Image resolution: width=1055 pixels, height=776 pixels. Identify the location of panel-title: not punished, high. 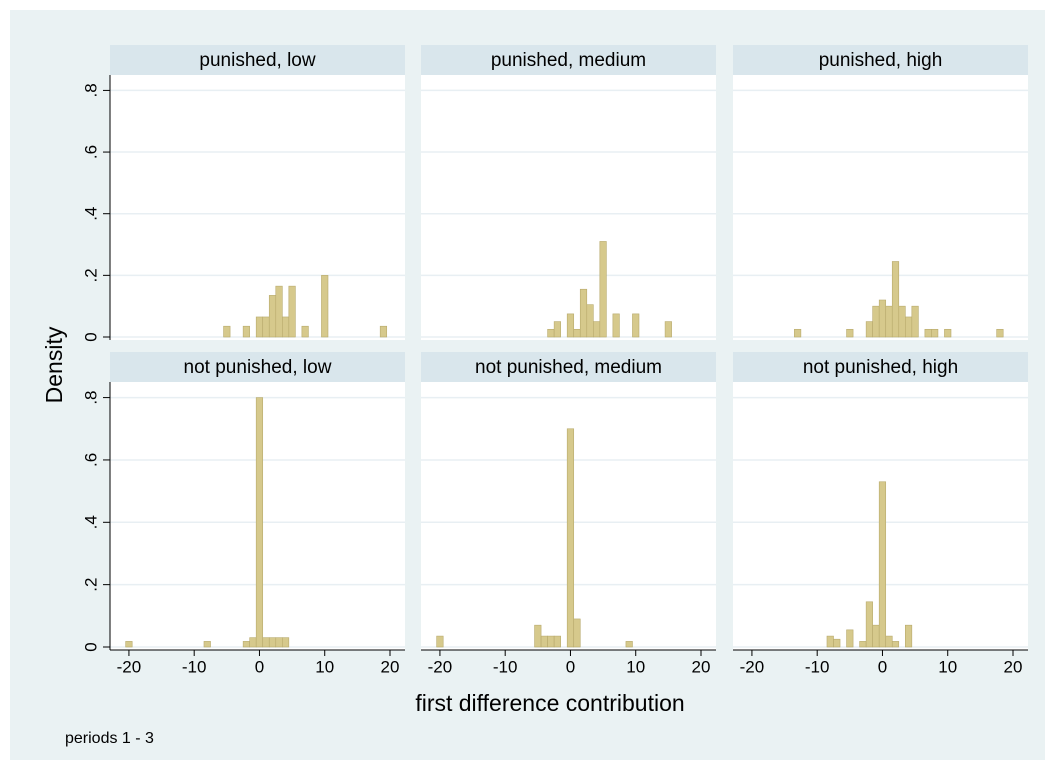
(880, 367).